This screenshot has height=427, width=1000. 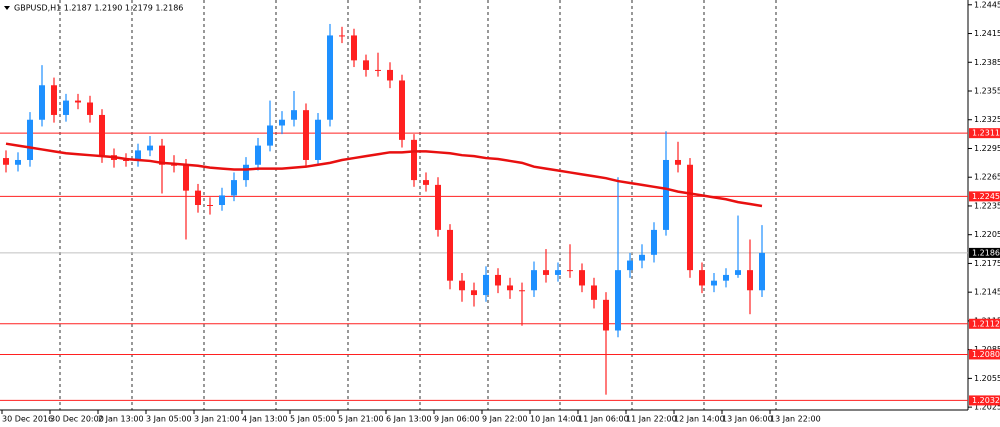 I want to click on level-label: 1.2080, so click(x=986, y=354).